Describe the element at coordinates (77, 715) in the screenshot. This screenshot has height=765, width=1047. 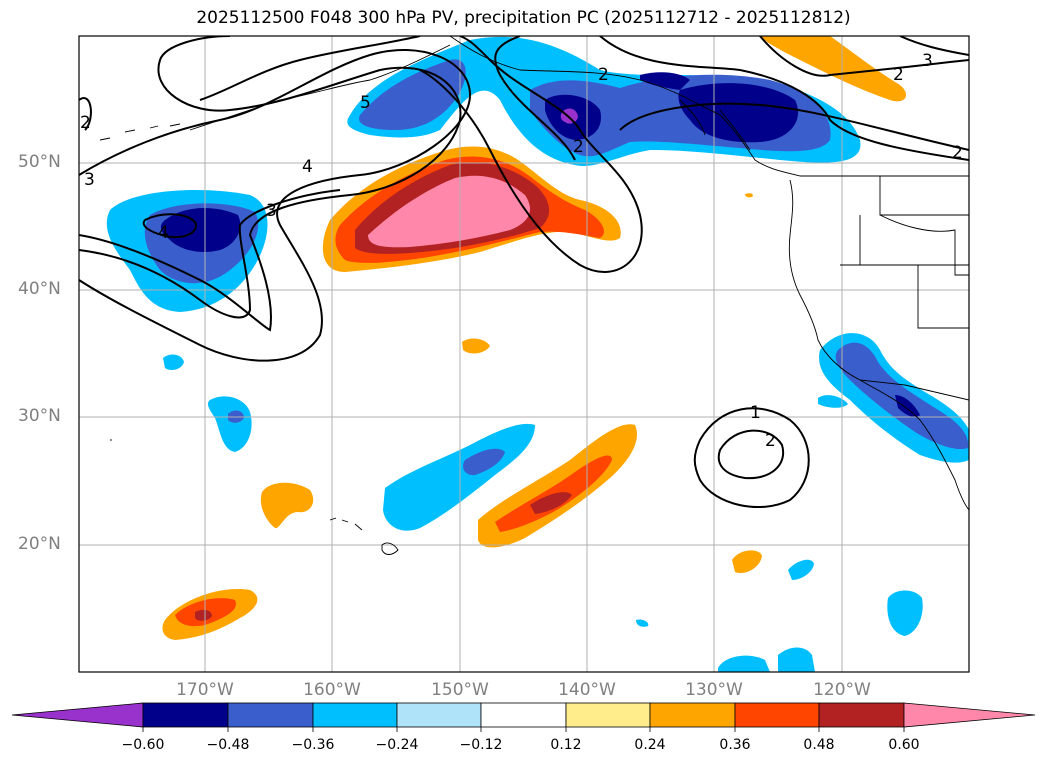
I see `colorbar-extend-min` at that location.